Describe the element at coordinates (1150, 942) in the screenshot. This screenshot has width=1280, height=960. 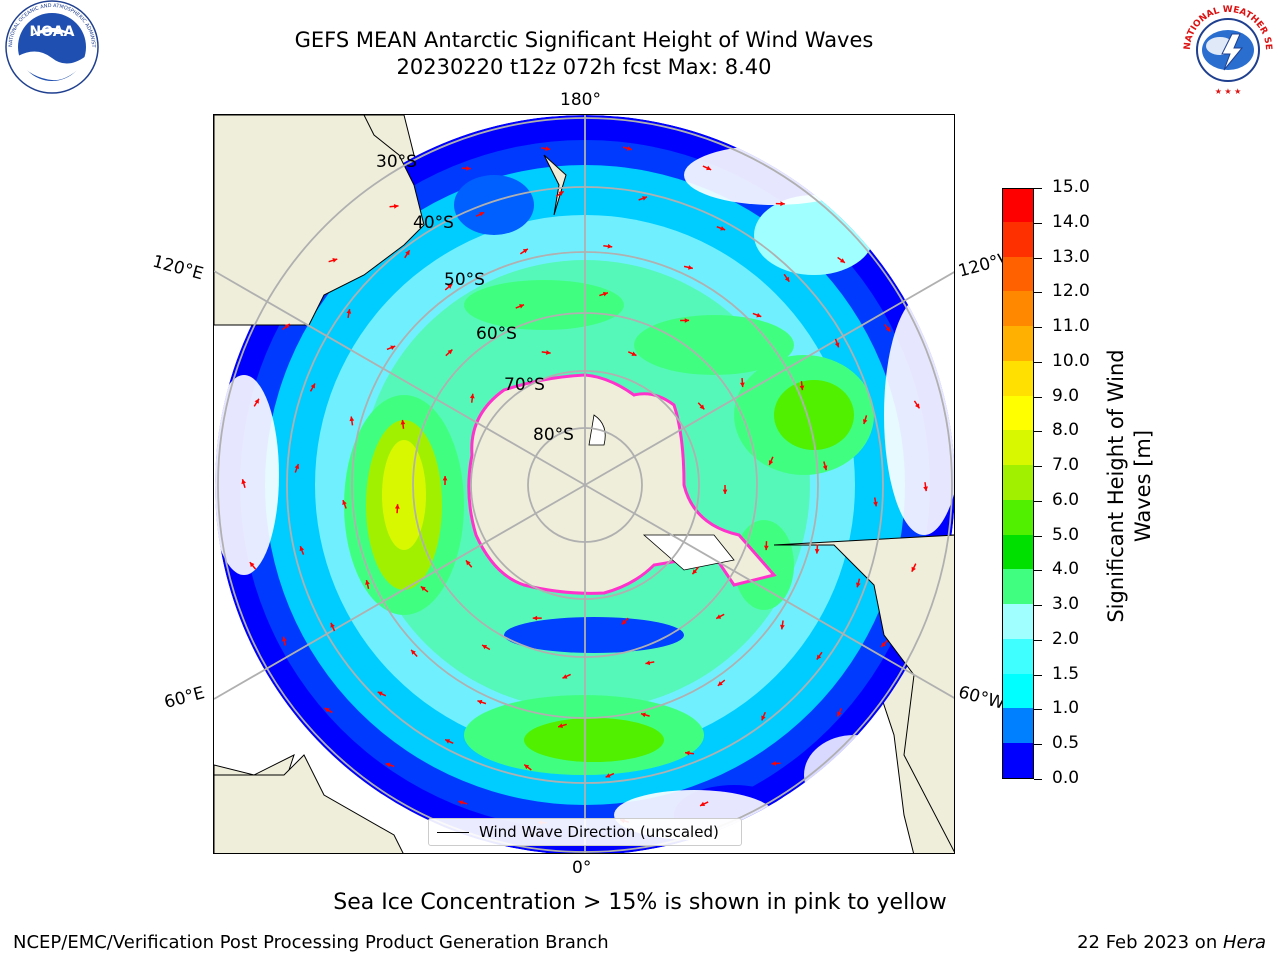
I see `footer-date-prefix: 22 Feb 2023 on` at that location.